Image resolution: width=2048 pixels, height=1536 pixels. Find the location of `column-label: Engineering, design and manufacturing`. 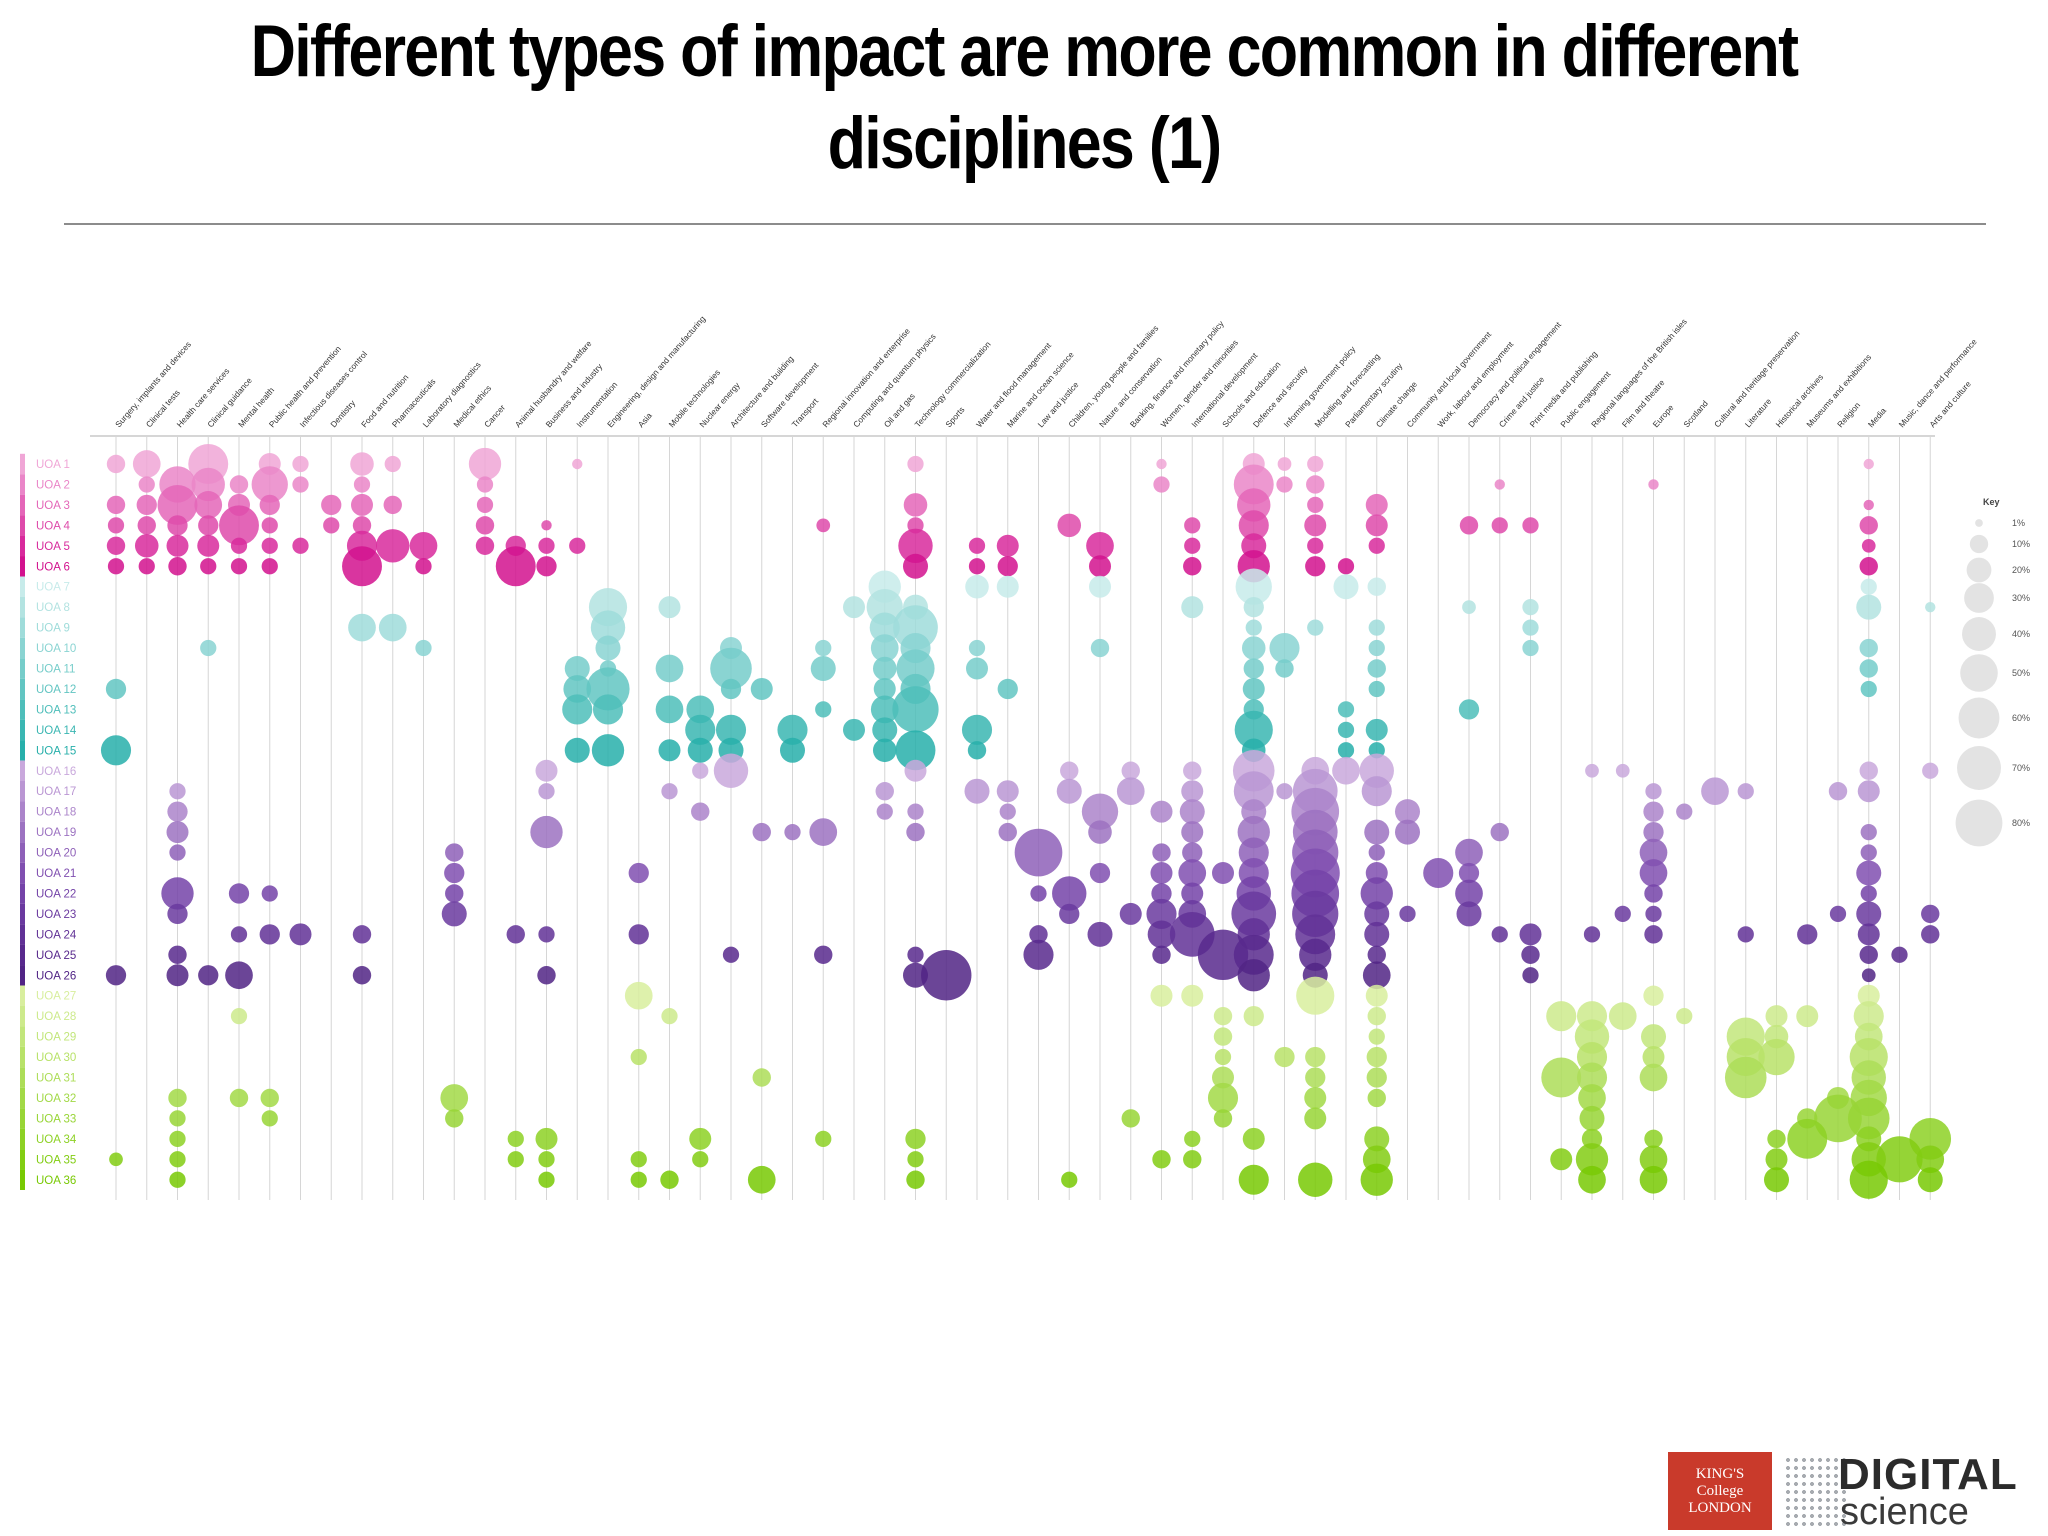

column-label: Engineering, design and manufacturing is located at coordinates (656, 372).